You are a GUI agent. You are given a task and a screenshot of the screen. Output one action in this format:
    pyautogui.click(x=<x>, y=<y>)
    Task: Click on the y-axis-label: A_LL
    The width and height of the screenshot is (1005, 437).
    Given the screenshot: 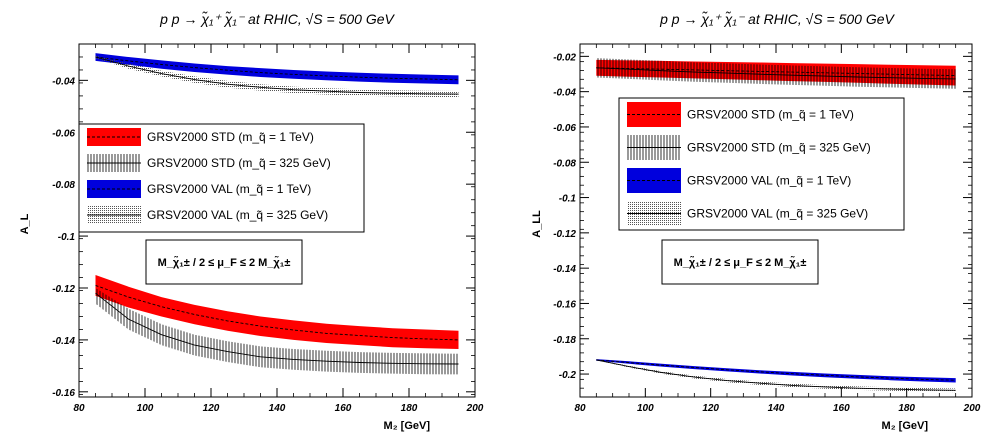 What is the action you would take?
    pyautogui.click(x=537, y=224)
    